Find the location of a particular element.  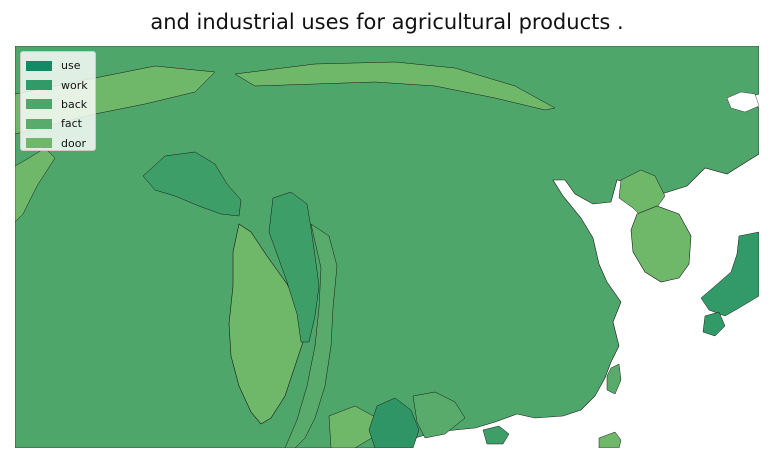

legend-item: fact is located at coordinates (58, 123).